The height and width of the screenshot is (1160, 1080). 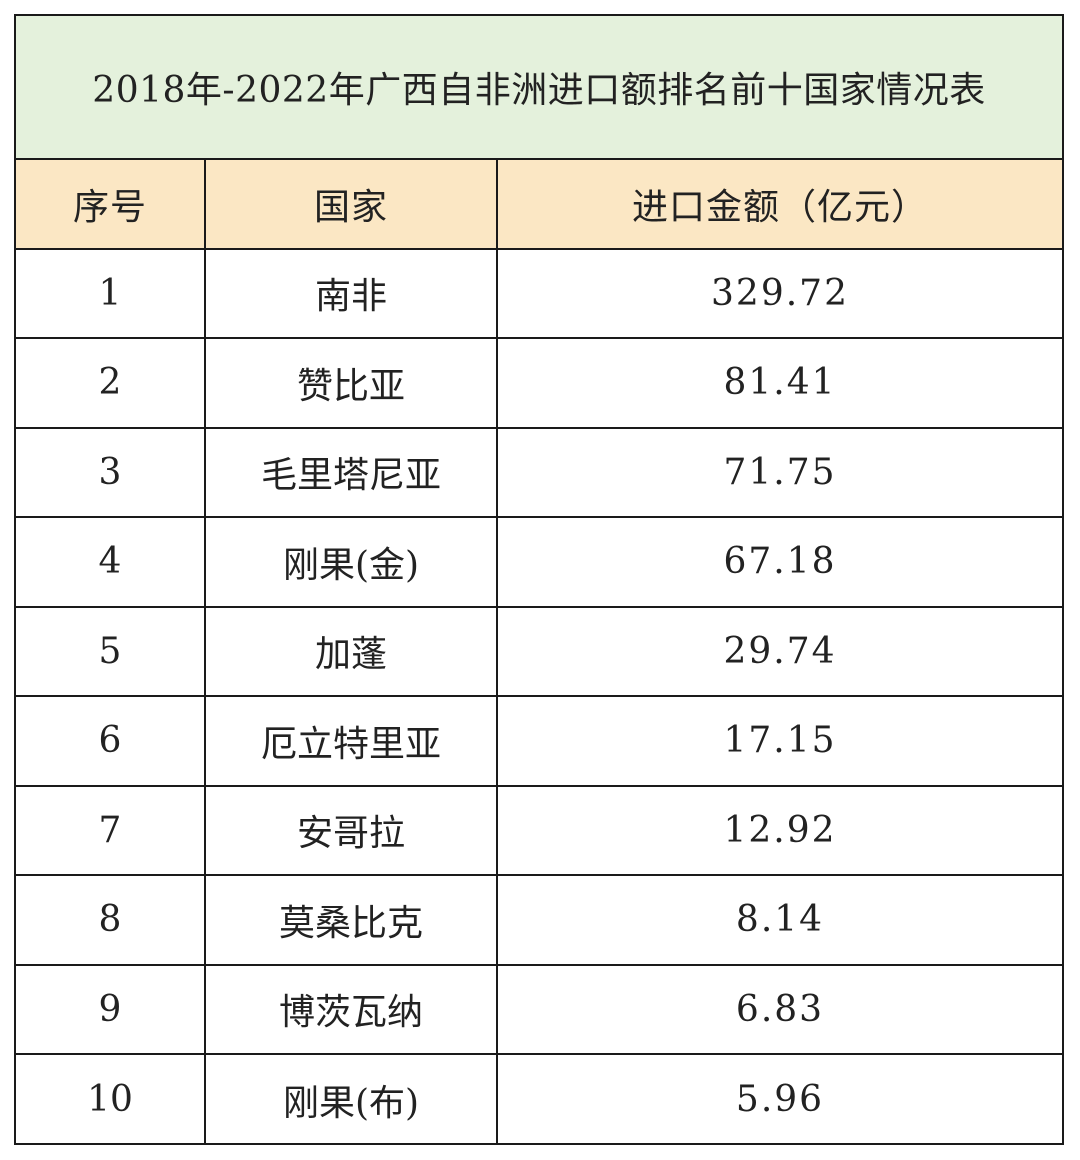 I want to click on rank-cell: 9, so click(x=111, y=1009).